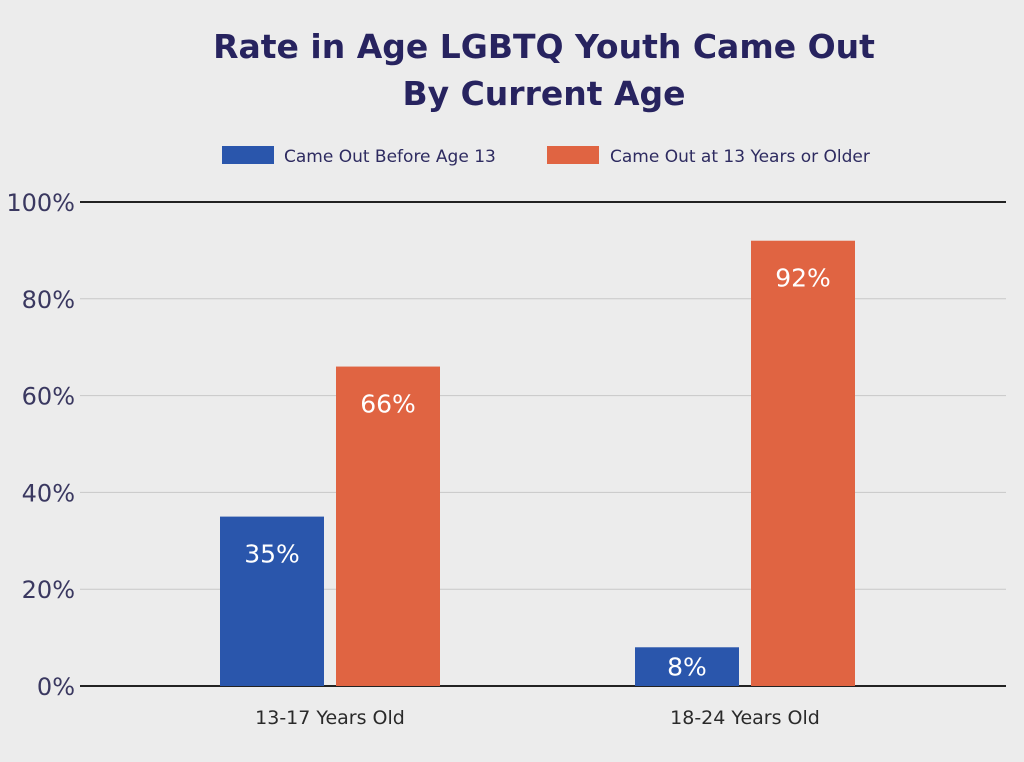  I want to click on x-category-label-1: 13-17 Years Old, so click(330, 718).